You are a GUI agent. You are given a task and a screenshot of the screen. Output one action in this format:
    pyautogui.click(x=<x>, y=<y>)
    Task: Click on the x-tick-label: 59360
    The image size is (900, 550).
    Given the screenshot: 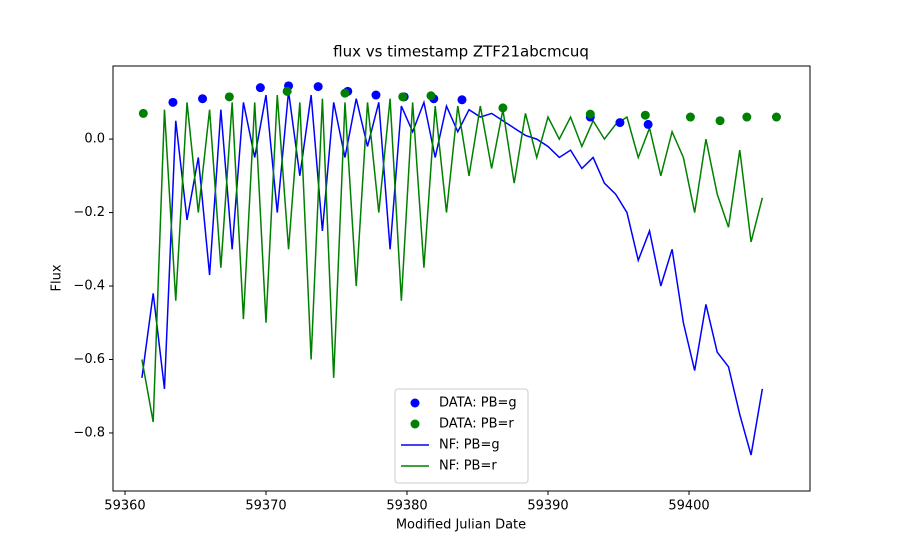 What is the action you would take?
    pyautogui.click(x=124, y=506)
    